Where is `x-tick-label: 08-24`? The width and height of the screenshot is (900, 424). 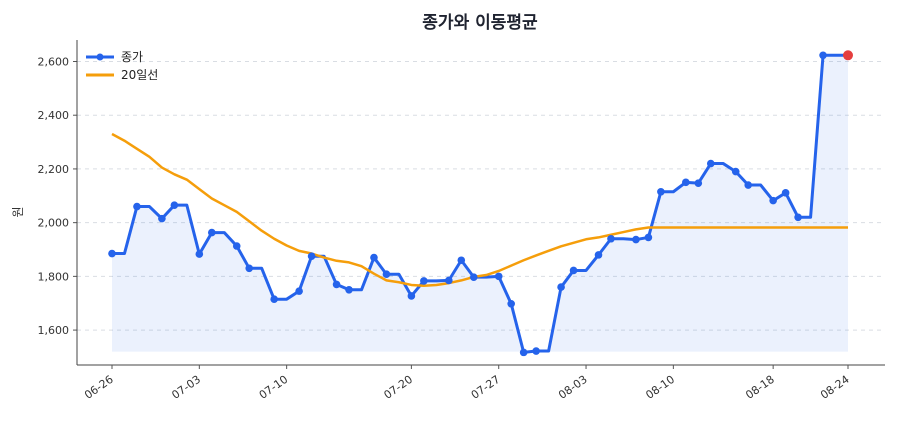
x-tick-label: 08-24 is located at coordinates (835, 387).